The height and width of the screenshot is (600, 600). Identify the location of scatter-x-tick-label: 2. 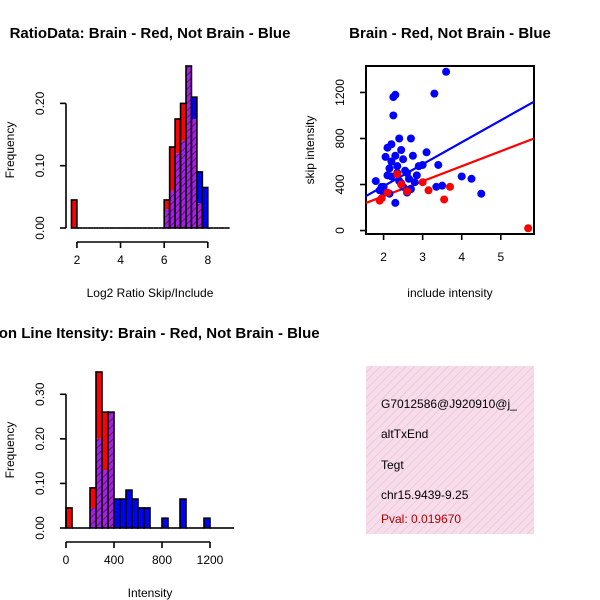
(383, 257).